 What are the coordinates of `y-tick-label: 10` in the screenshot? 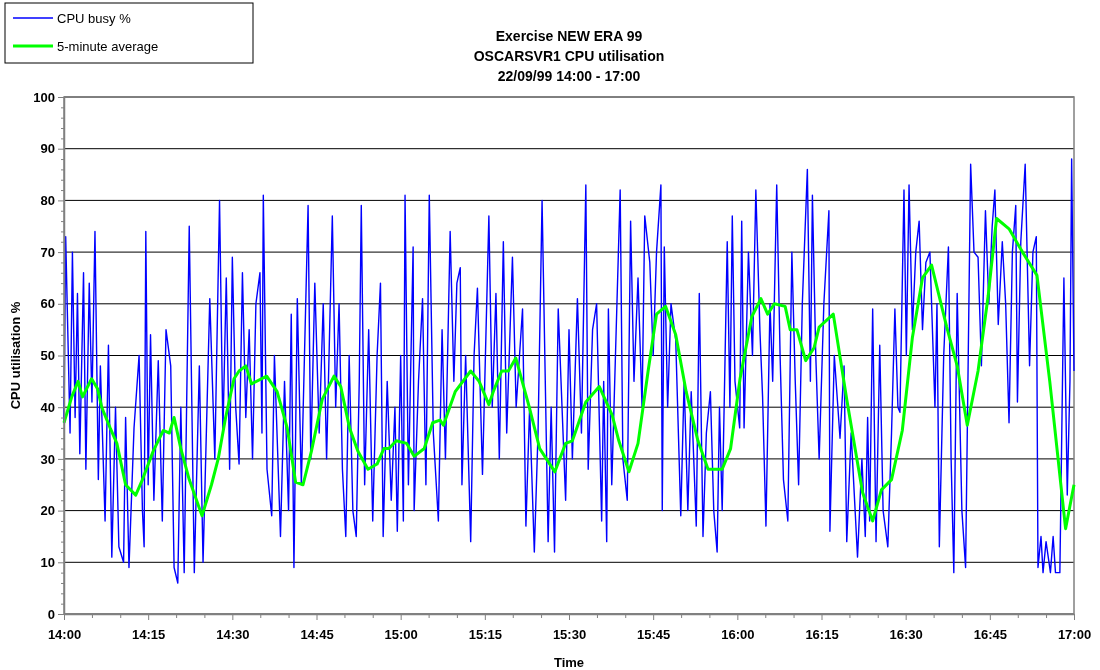 It's located at (47, 562).